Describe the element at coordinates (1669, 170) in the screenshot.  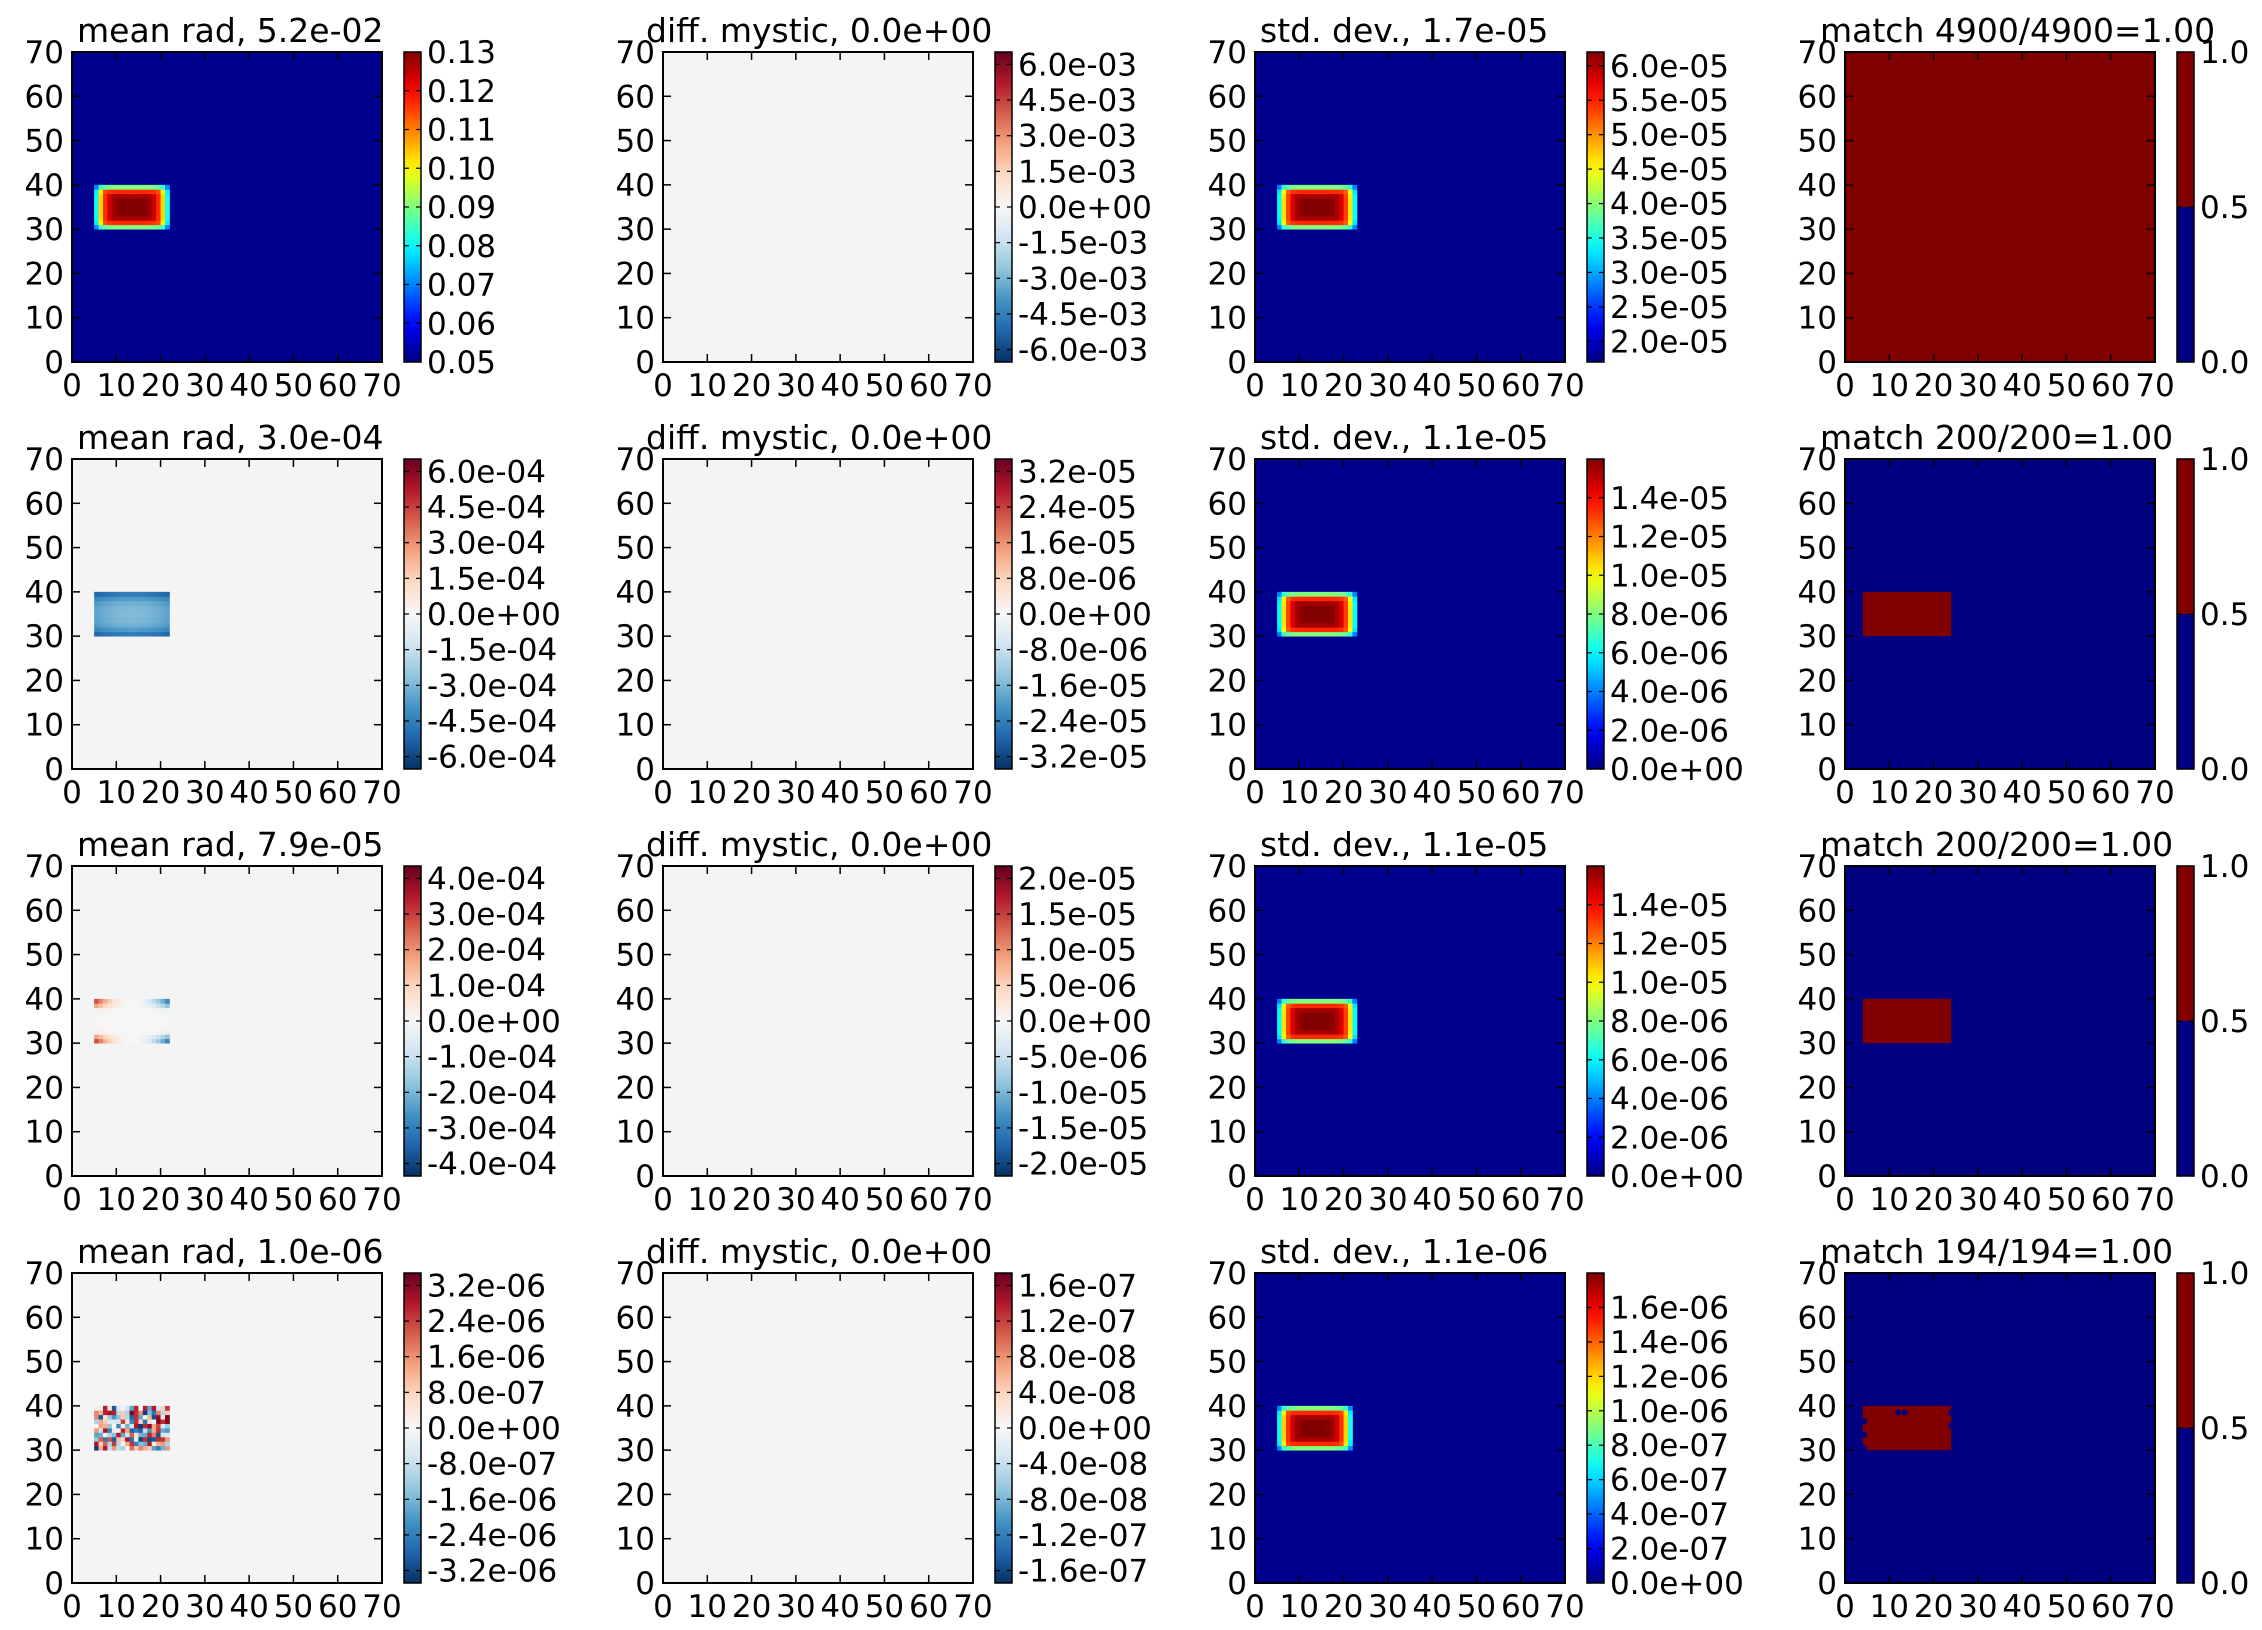
I see `colorbar-tick-label: 4.5e-05` at that location.